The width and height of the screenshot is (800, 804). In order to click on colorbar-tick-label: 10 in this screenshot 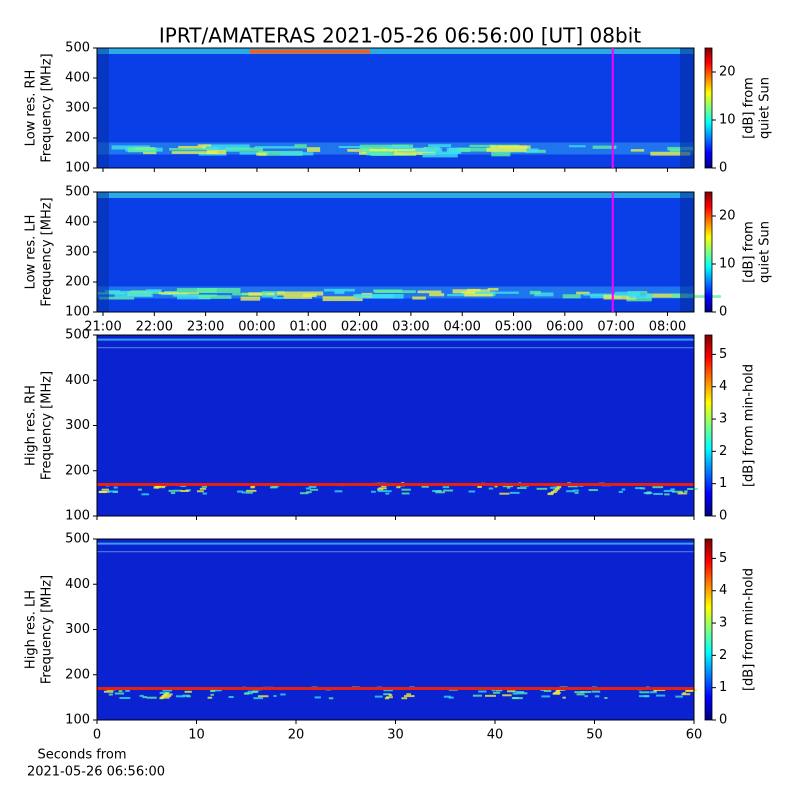, I will do `click(727, 120)`.